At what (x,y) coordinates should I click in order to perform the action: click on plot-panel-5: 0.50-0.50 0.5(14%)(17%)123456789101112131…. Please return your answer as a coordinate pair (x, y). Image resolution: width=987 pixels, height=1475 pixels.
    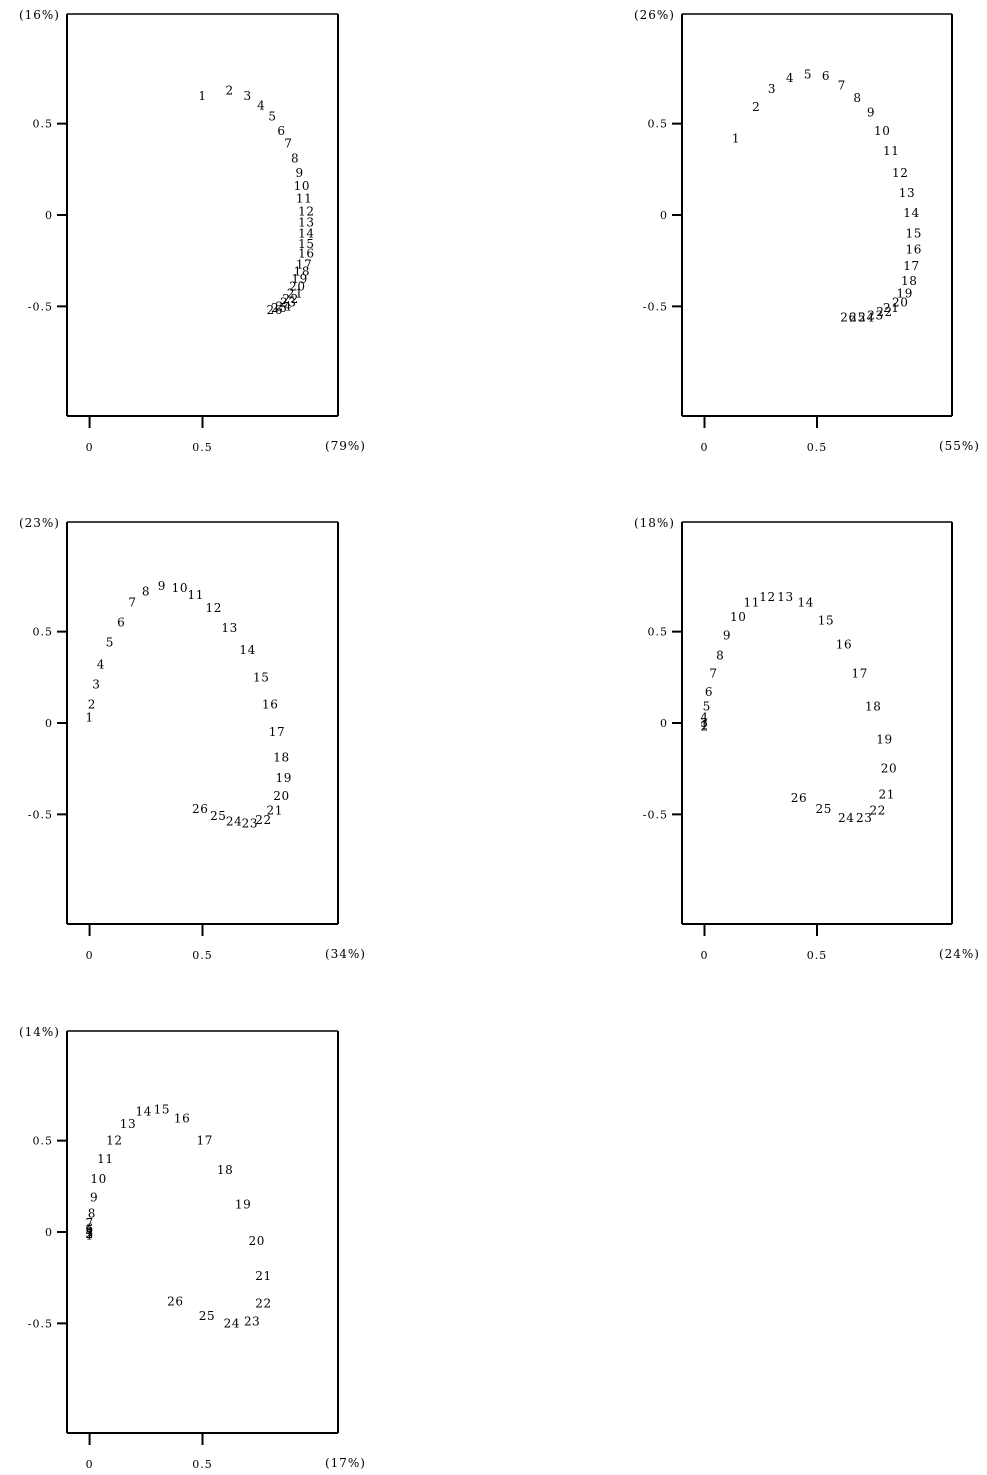
    Looking at the image, I should click on (192, 1248).